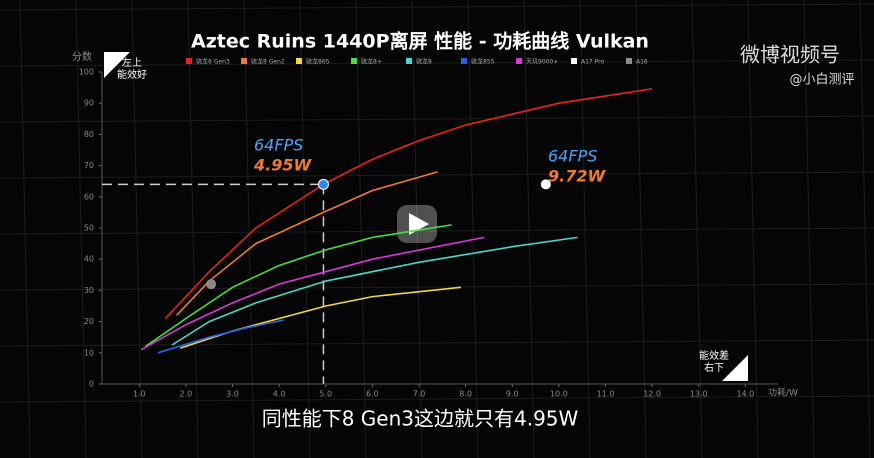  I want to click on legend-label: 骁龙865, so click(318, 62).